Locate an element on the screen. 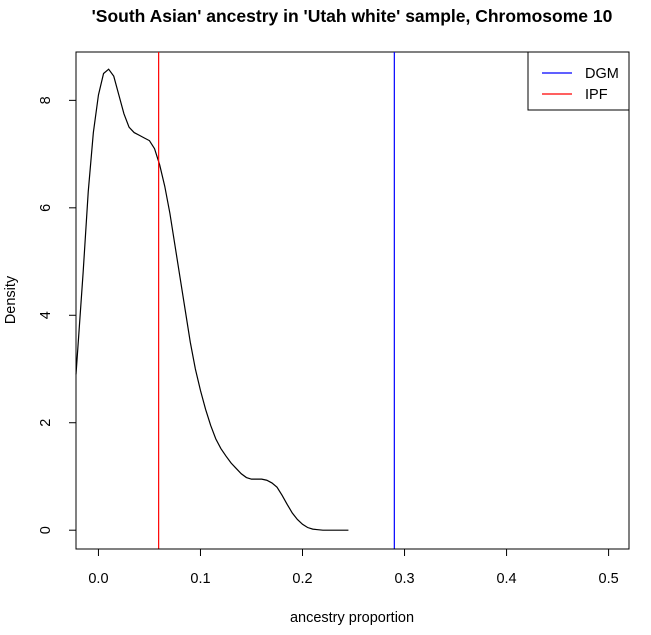 The image size is (651, 635). y-tick-label: 4 is located at coordinates (46, 315).